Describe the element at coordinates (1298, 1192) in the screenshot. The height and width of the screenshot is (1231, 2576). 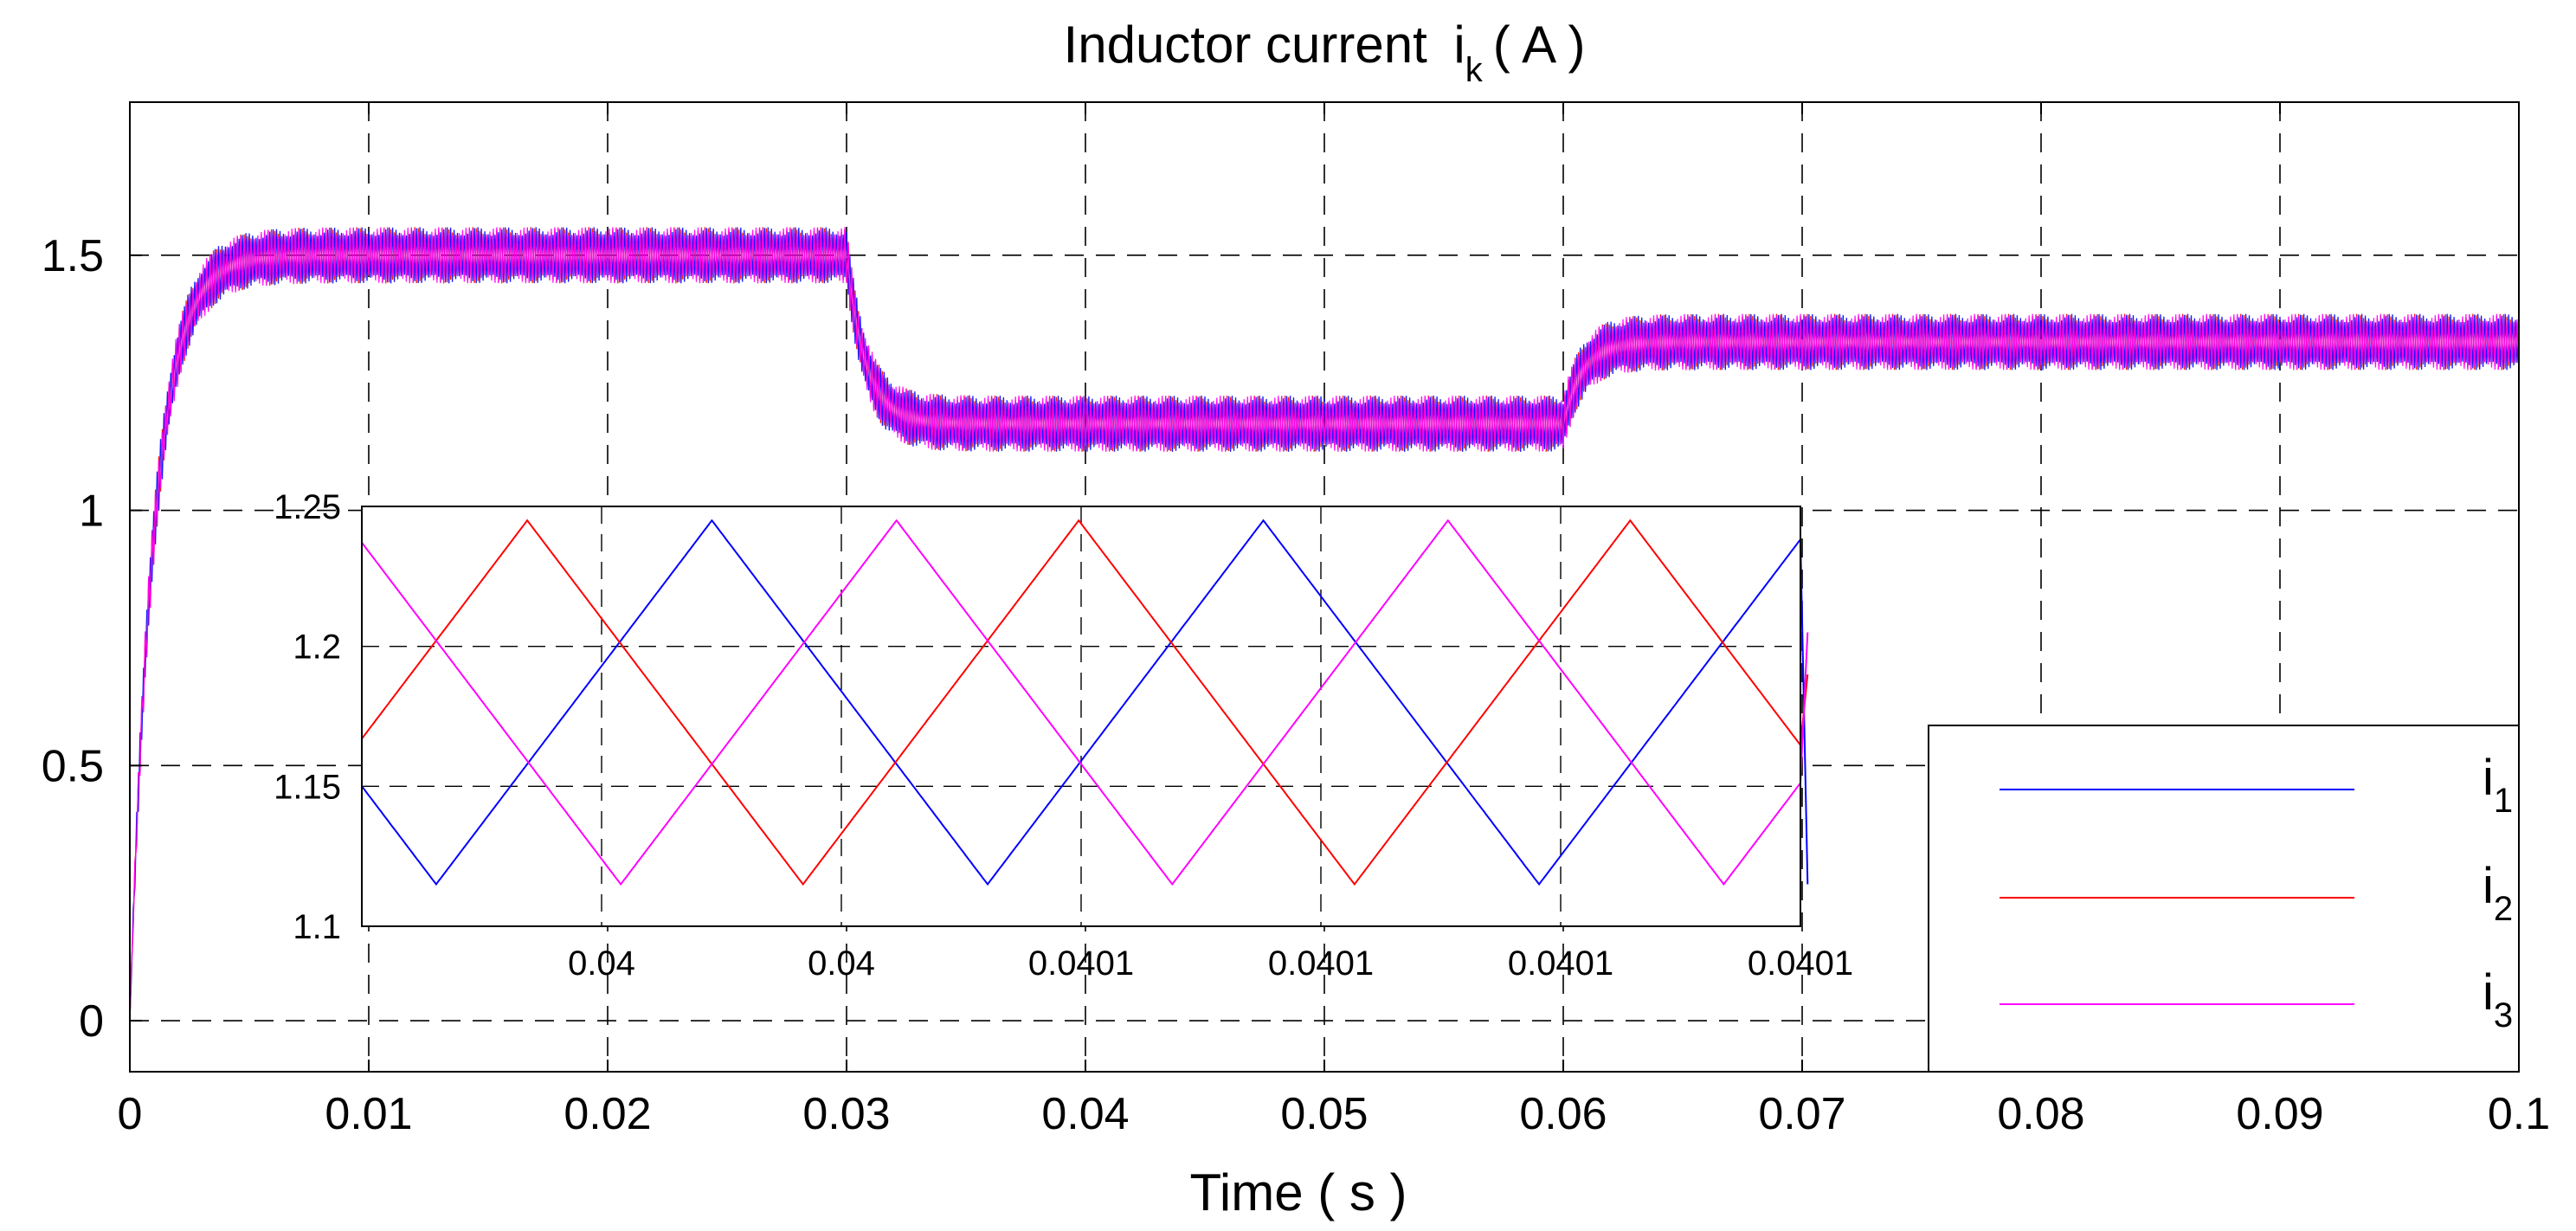
I see `x-axis-label: Time ( s )` at that location.